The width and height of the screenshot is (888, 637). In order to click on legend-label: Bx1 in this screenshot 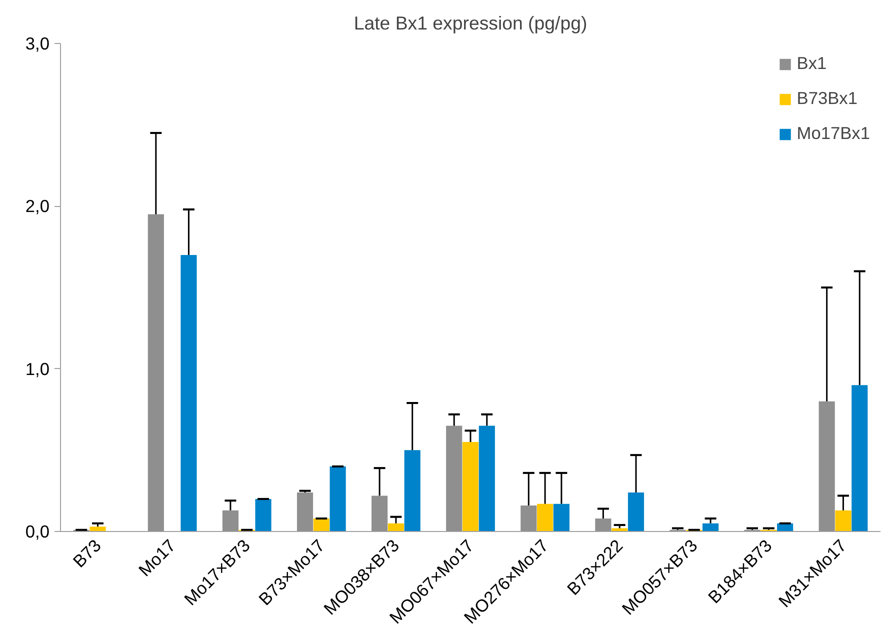, I will do `click(811, 63)`.